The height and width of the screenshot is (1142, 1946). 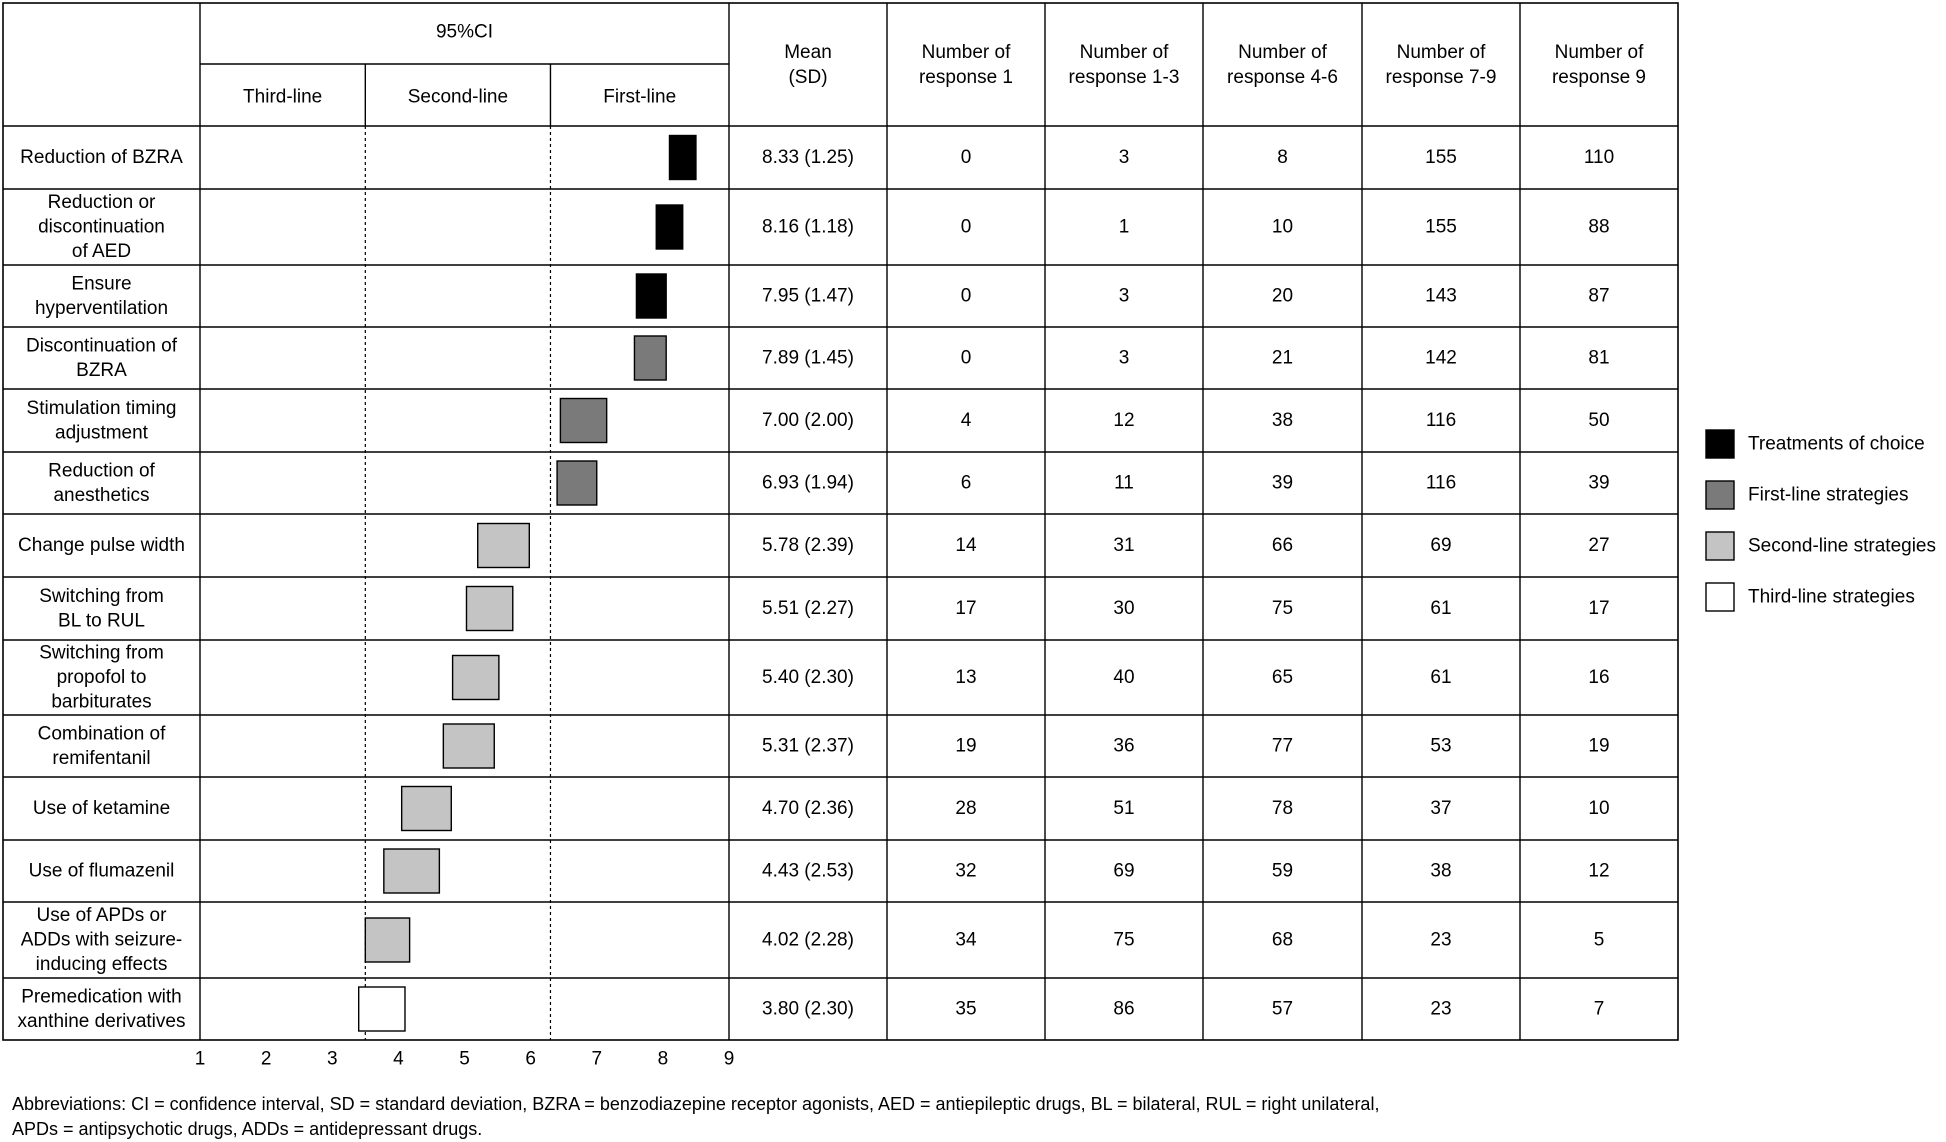 I want to click on row-label: Switching from BL to RUL, so click(x=101, y=609).